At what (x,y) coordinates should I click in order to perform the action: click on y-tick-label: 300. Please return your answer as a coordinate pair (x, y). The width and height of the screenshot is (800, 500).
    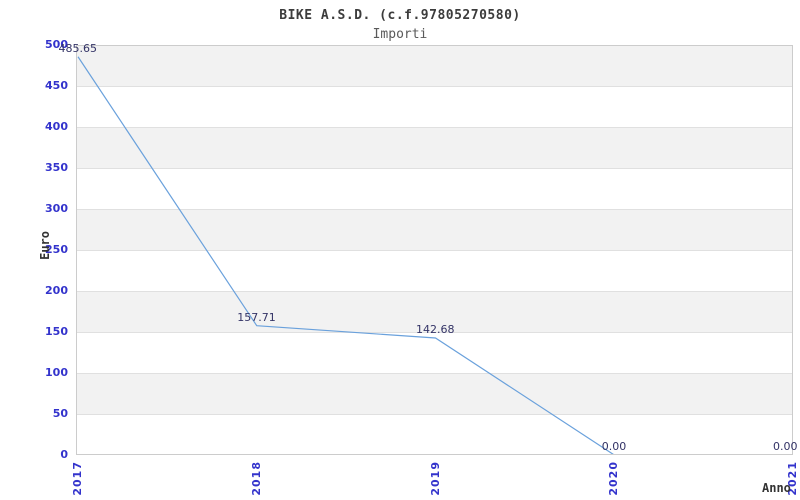
    Looking at the image, I should click on (56, 208).